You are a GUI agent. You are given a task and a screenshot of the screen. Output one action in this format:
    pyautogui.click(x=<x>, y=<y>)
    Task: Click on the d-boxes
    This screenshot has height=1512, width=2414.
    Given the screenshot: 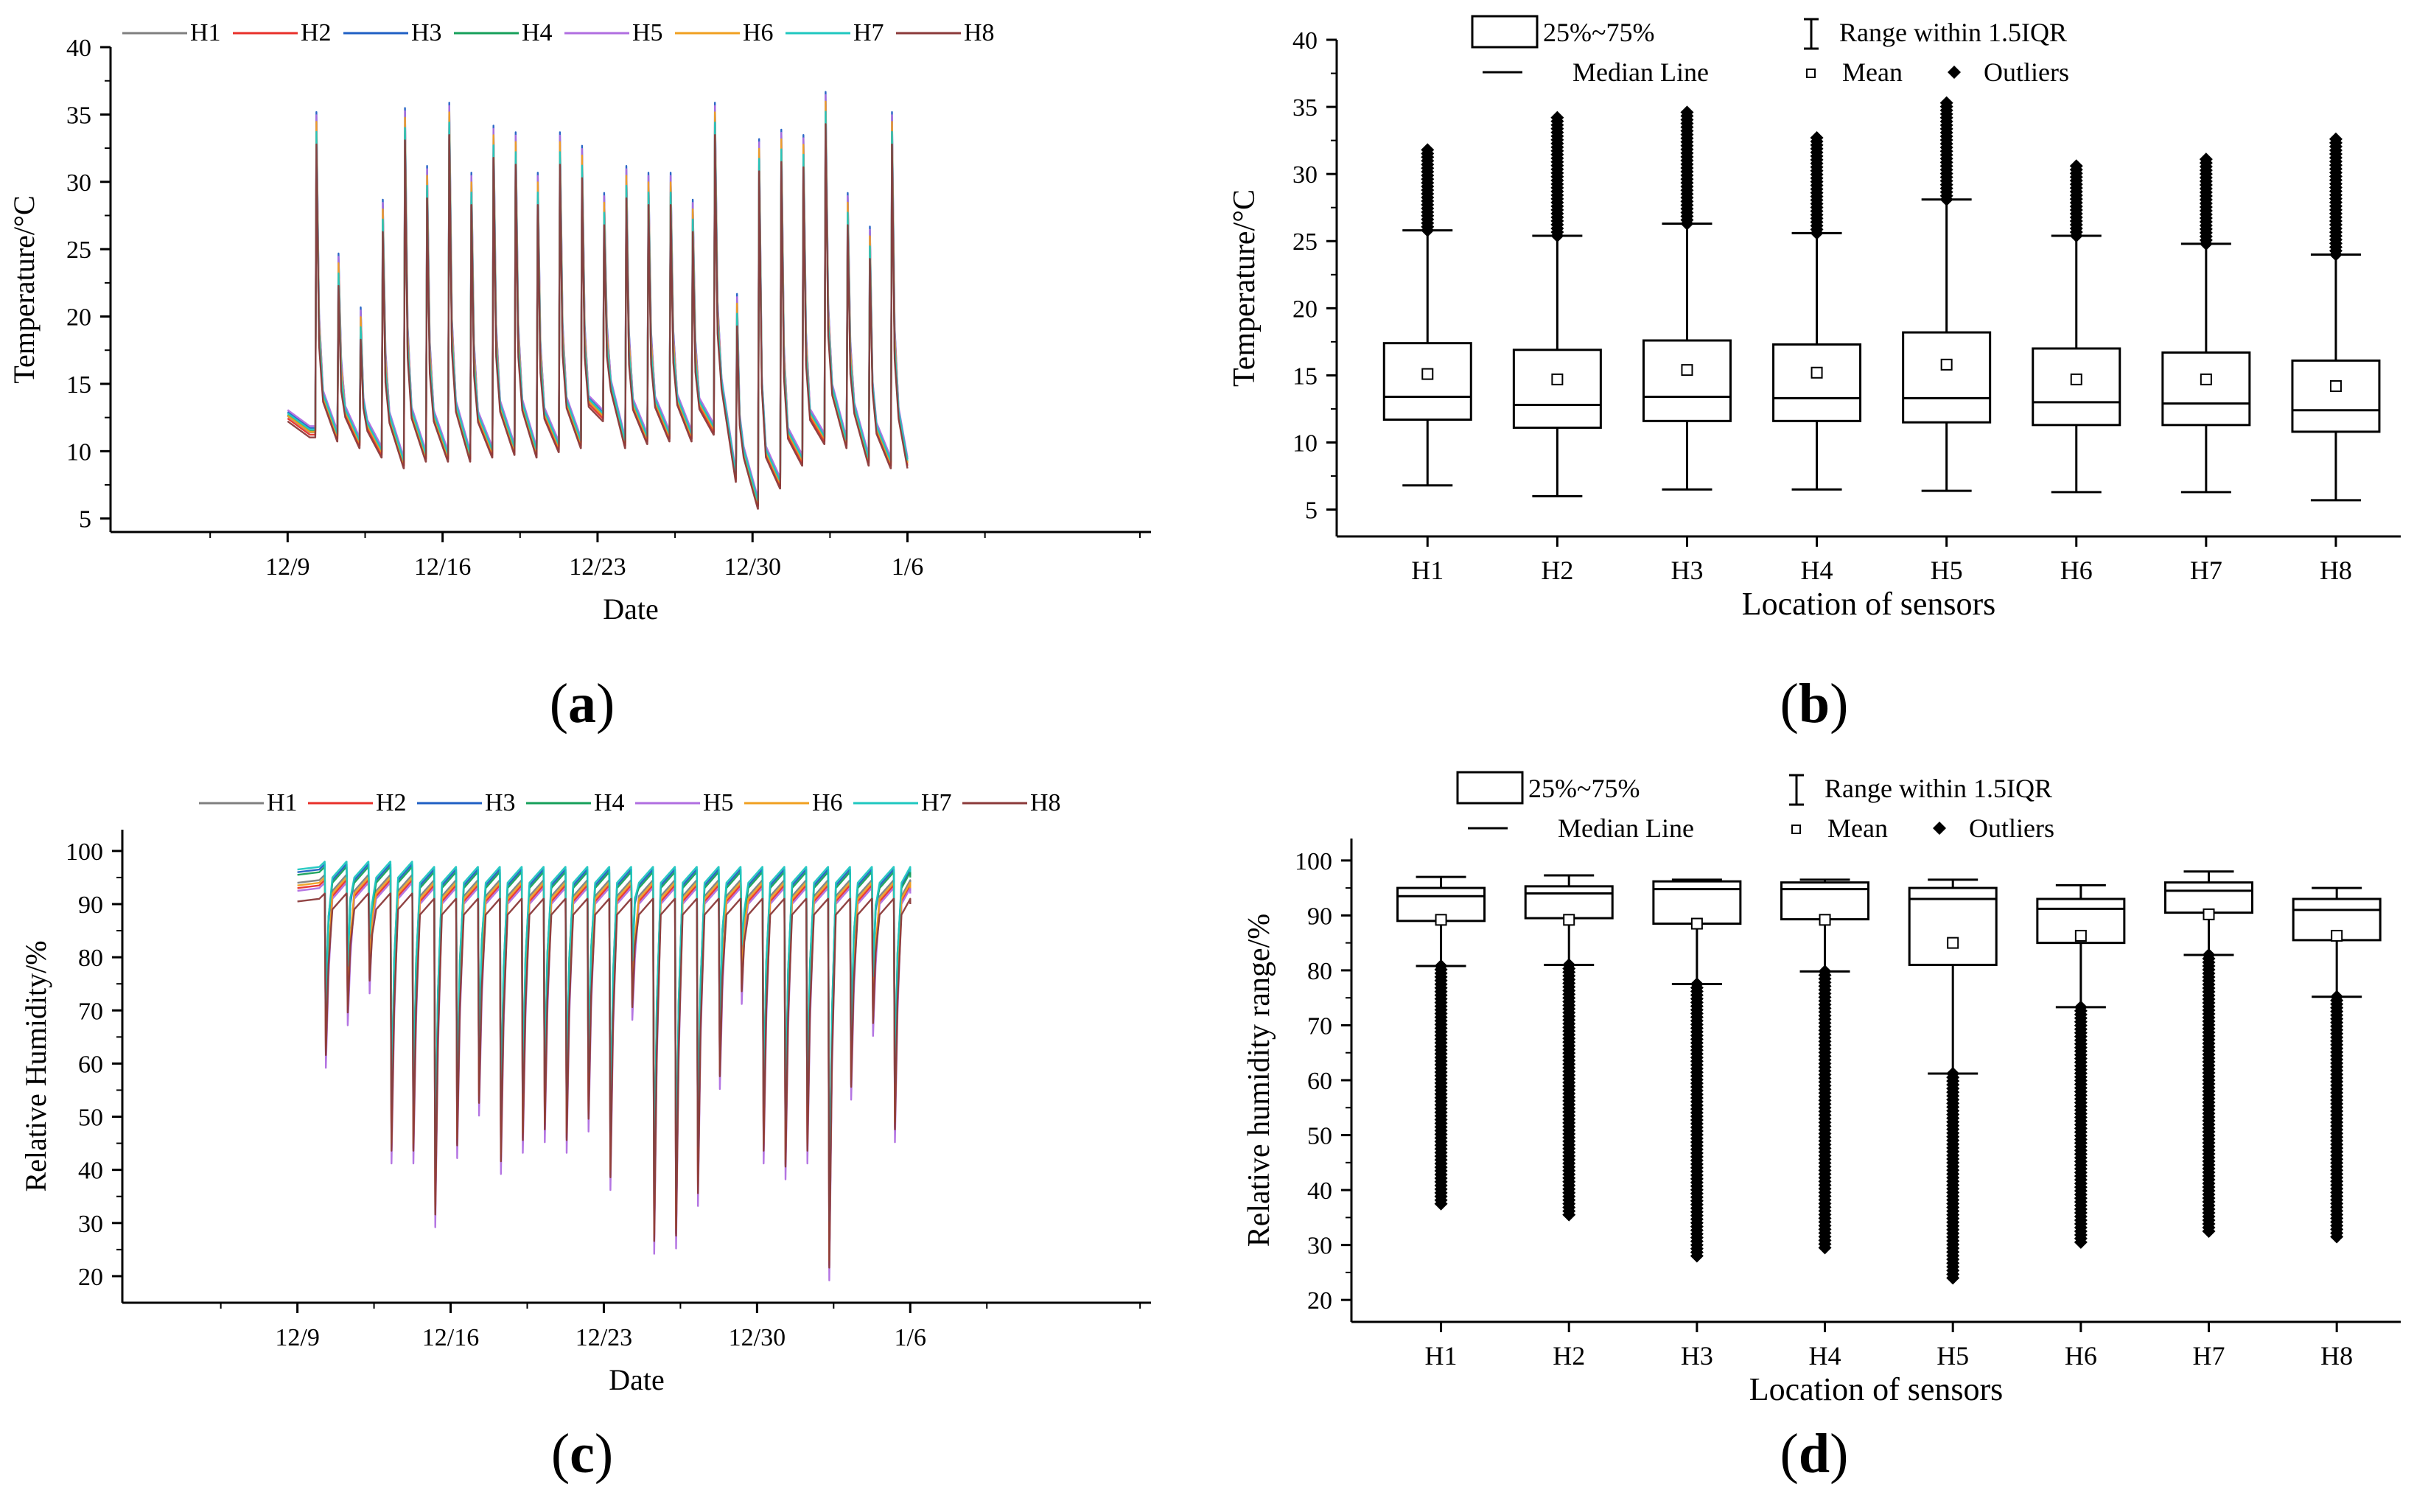 What is the action you would take?
    pyautogui.click(x=1889, y=1077)
    